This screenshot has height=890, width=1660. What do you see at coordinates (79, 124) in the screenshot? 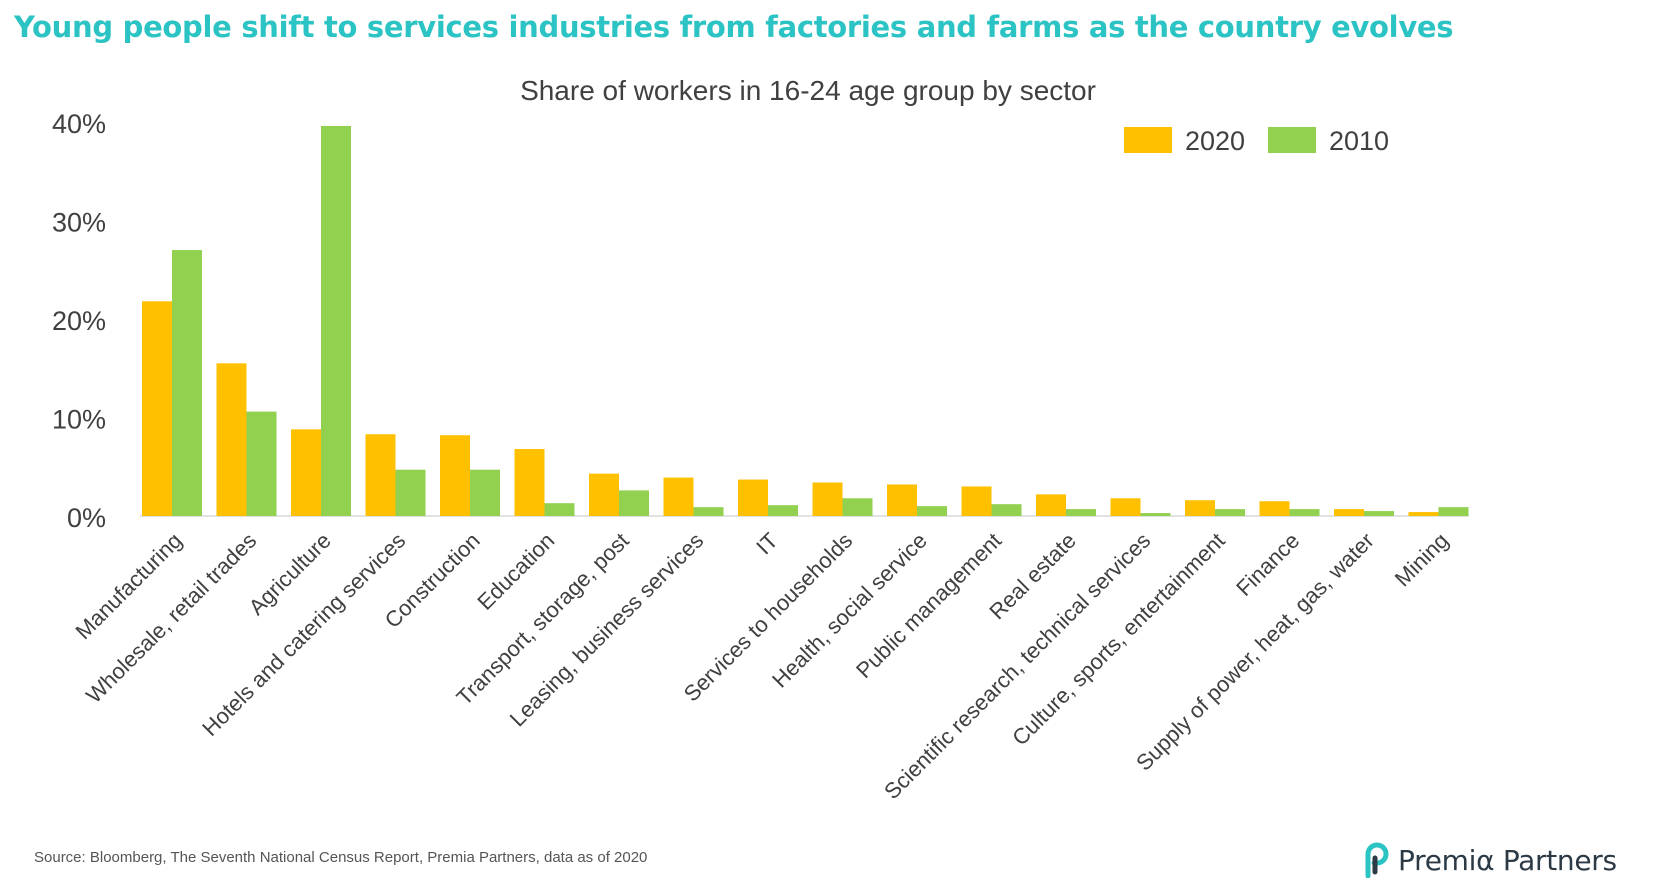
I see `y-tick-label: 40%` at bounding box center [79, 124].